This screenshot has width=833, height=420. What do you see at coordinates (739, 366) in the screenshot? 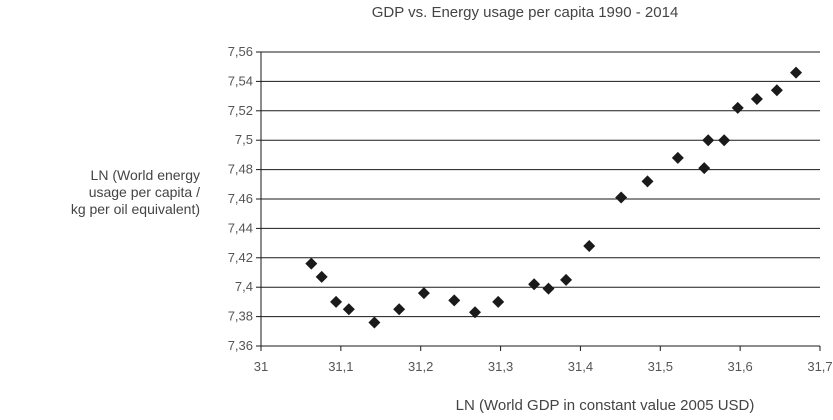
I see `x-tick-label: 31,6` at bounding box center [739, 366].